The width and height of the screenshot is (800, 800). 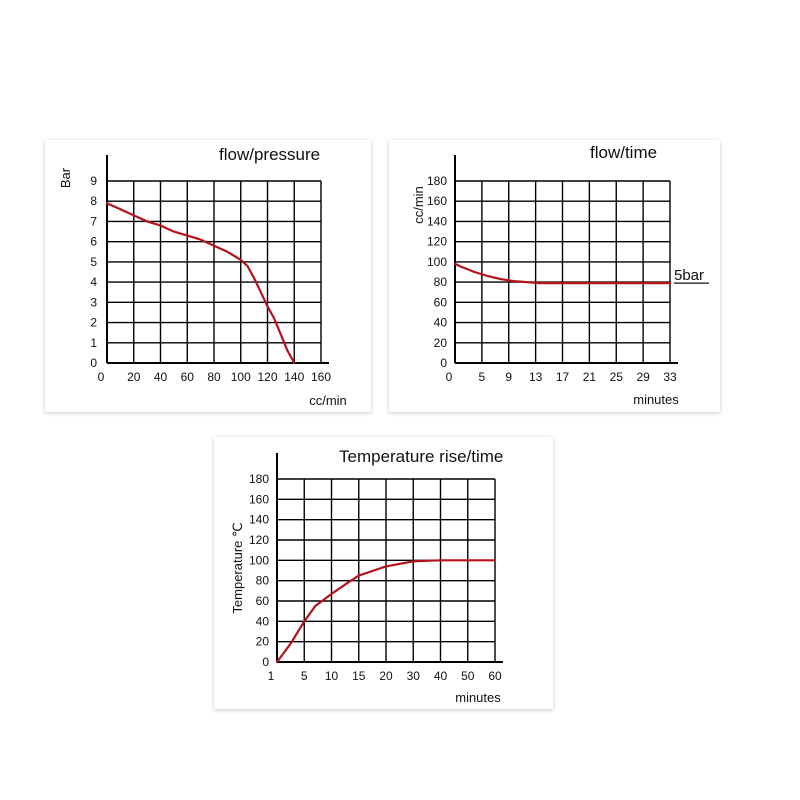 What do you see at coordinates (414, 676) in the screenshot?
I see `x-tick-label: 30` at bounding box center [414, 676].